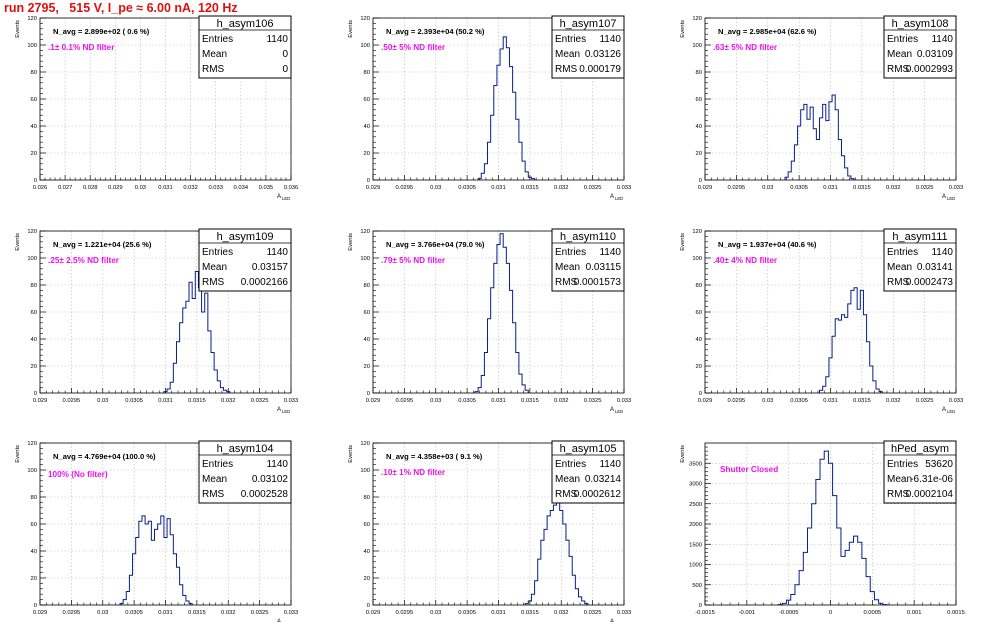  Describe the element at coordinates (84, 260) in the screenshot. I see `filter-label: .25± 2.5% ND filter` at that location.